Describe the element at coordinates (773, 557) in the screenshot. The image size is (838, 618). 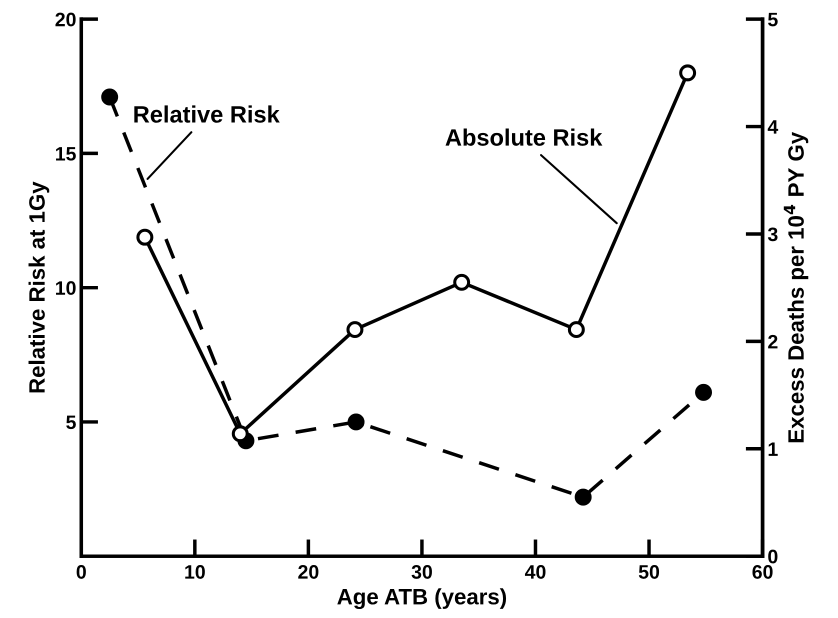
I see `y2-tick-label: 0` at that location.